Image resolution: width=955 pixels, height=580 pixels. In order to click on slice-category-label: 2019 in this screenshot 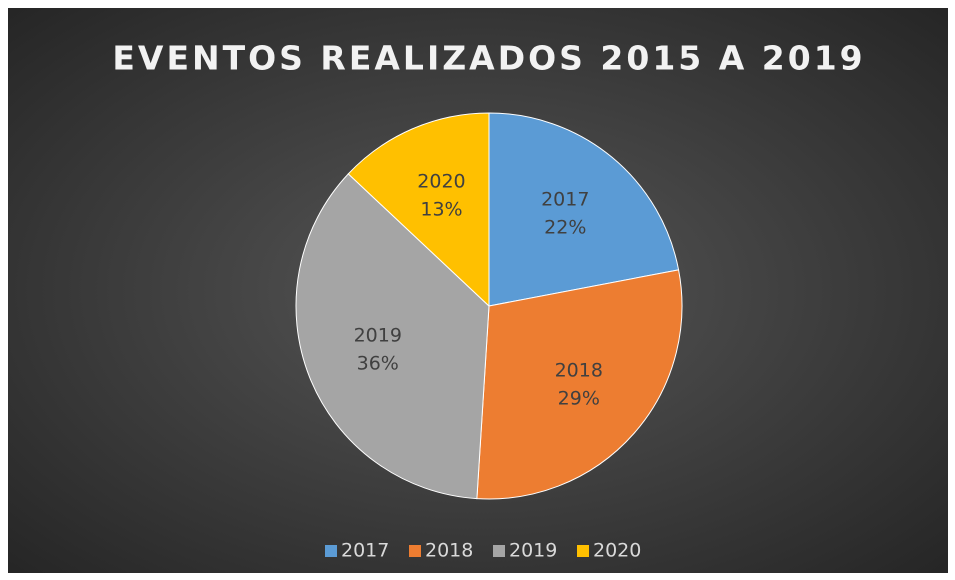, I will do `click(378, 336)`.